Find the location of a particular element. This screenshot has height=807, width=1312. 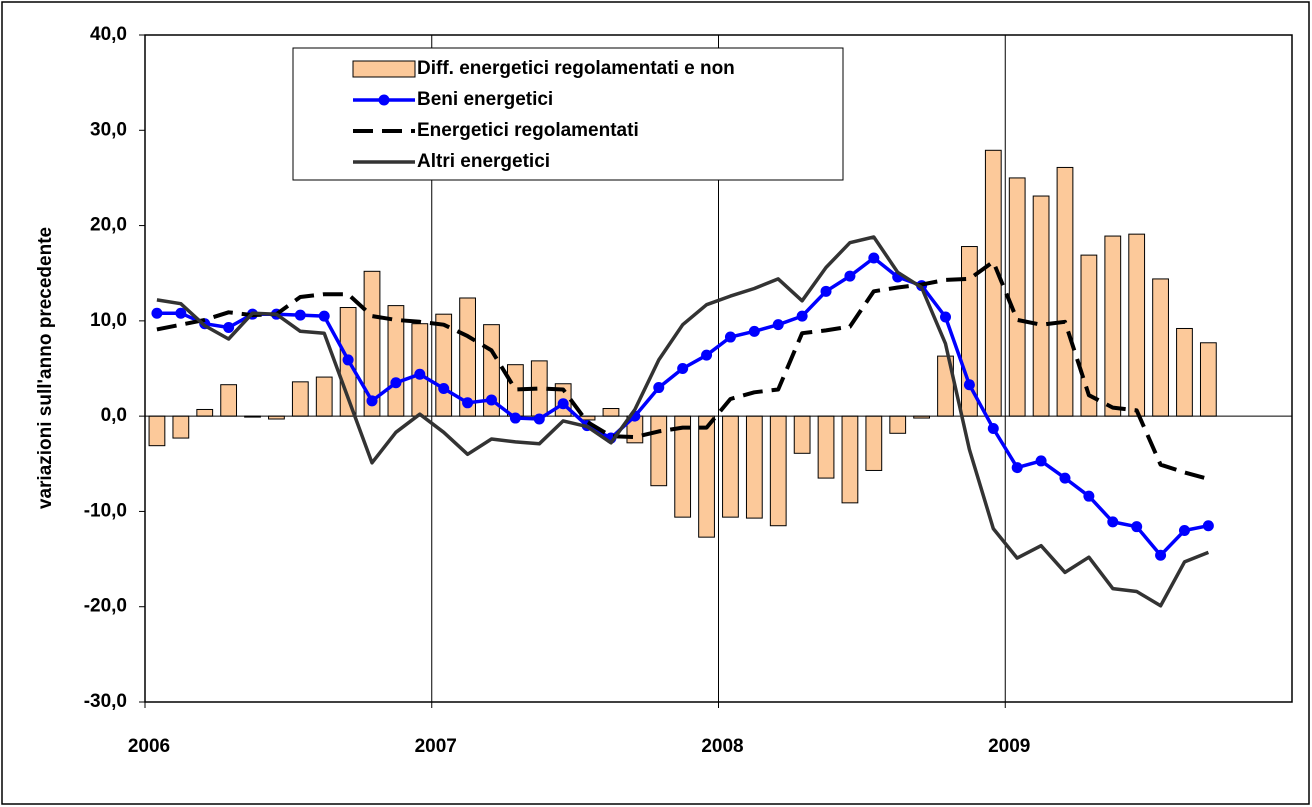

y-tick-label: 30,0 is located at coordinates (108, 129).